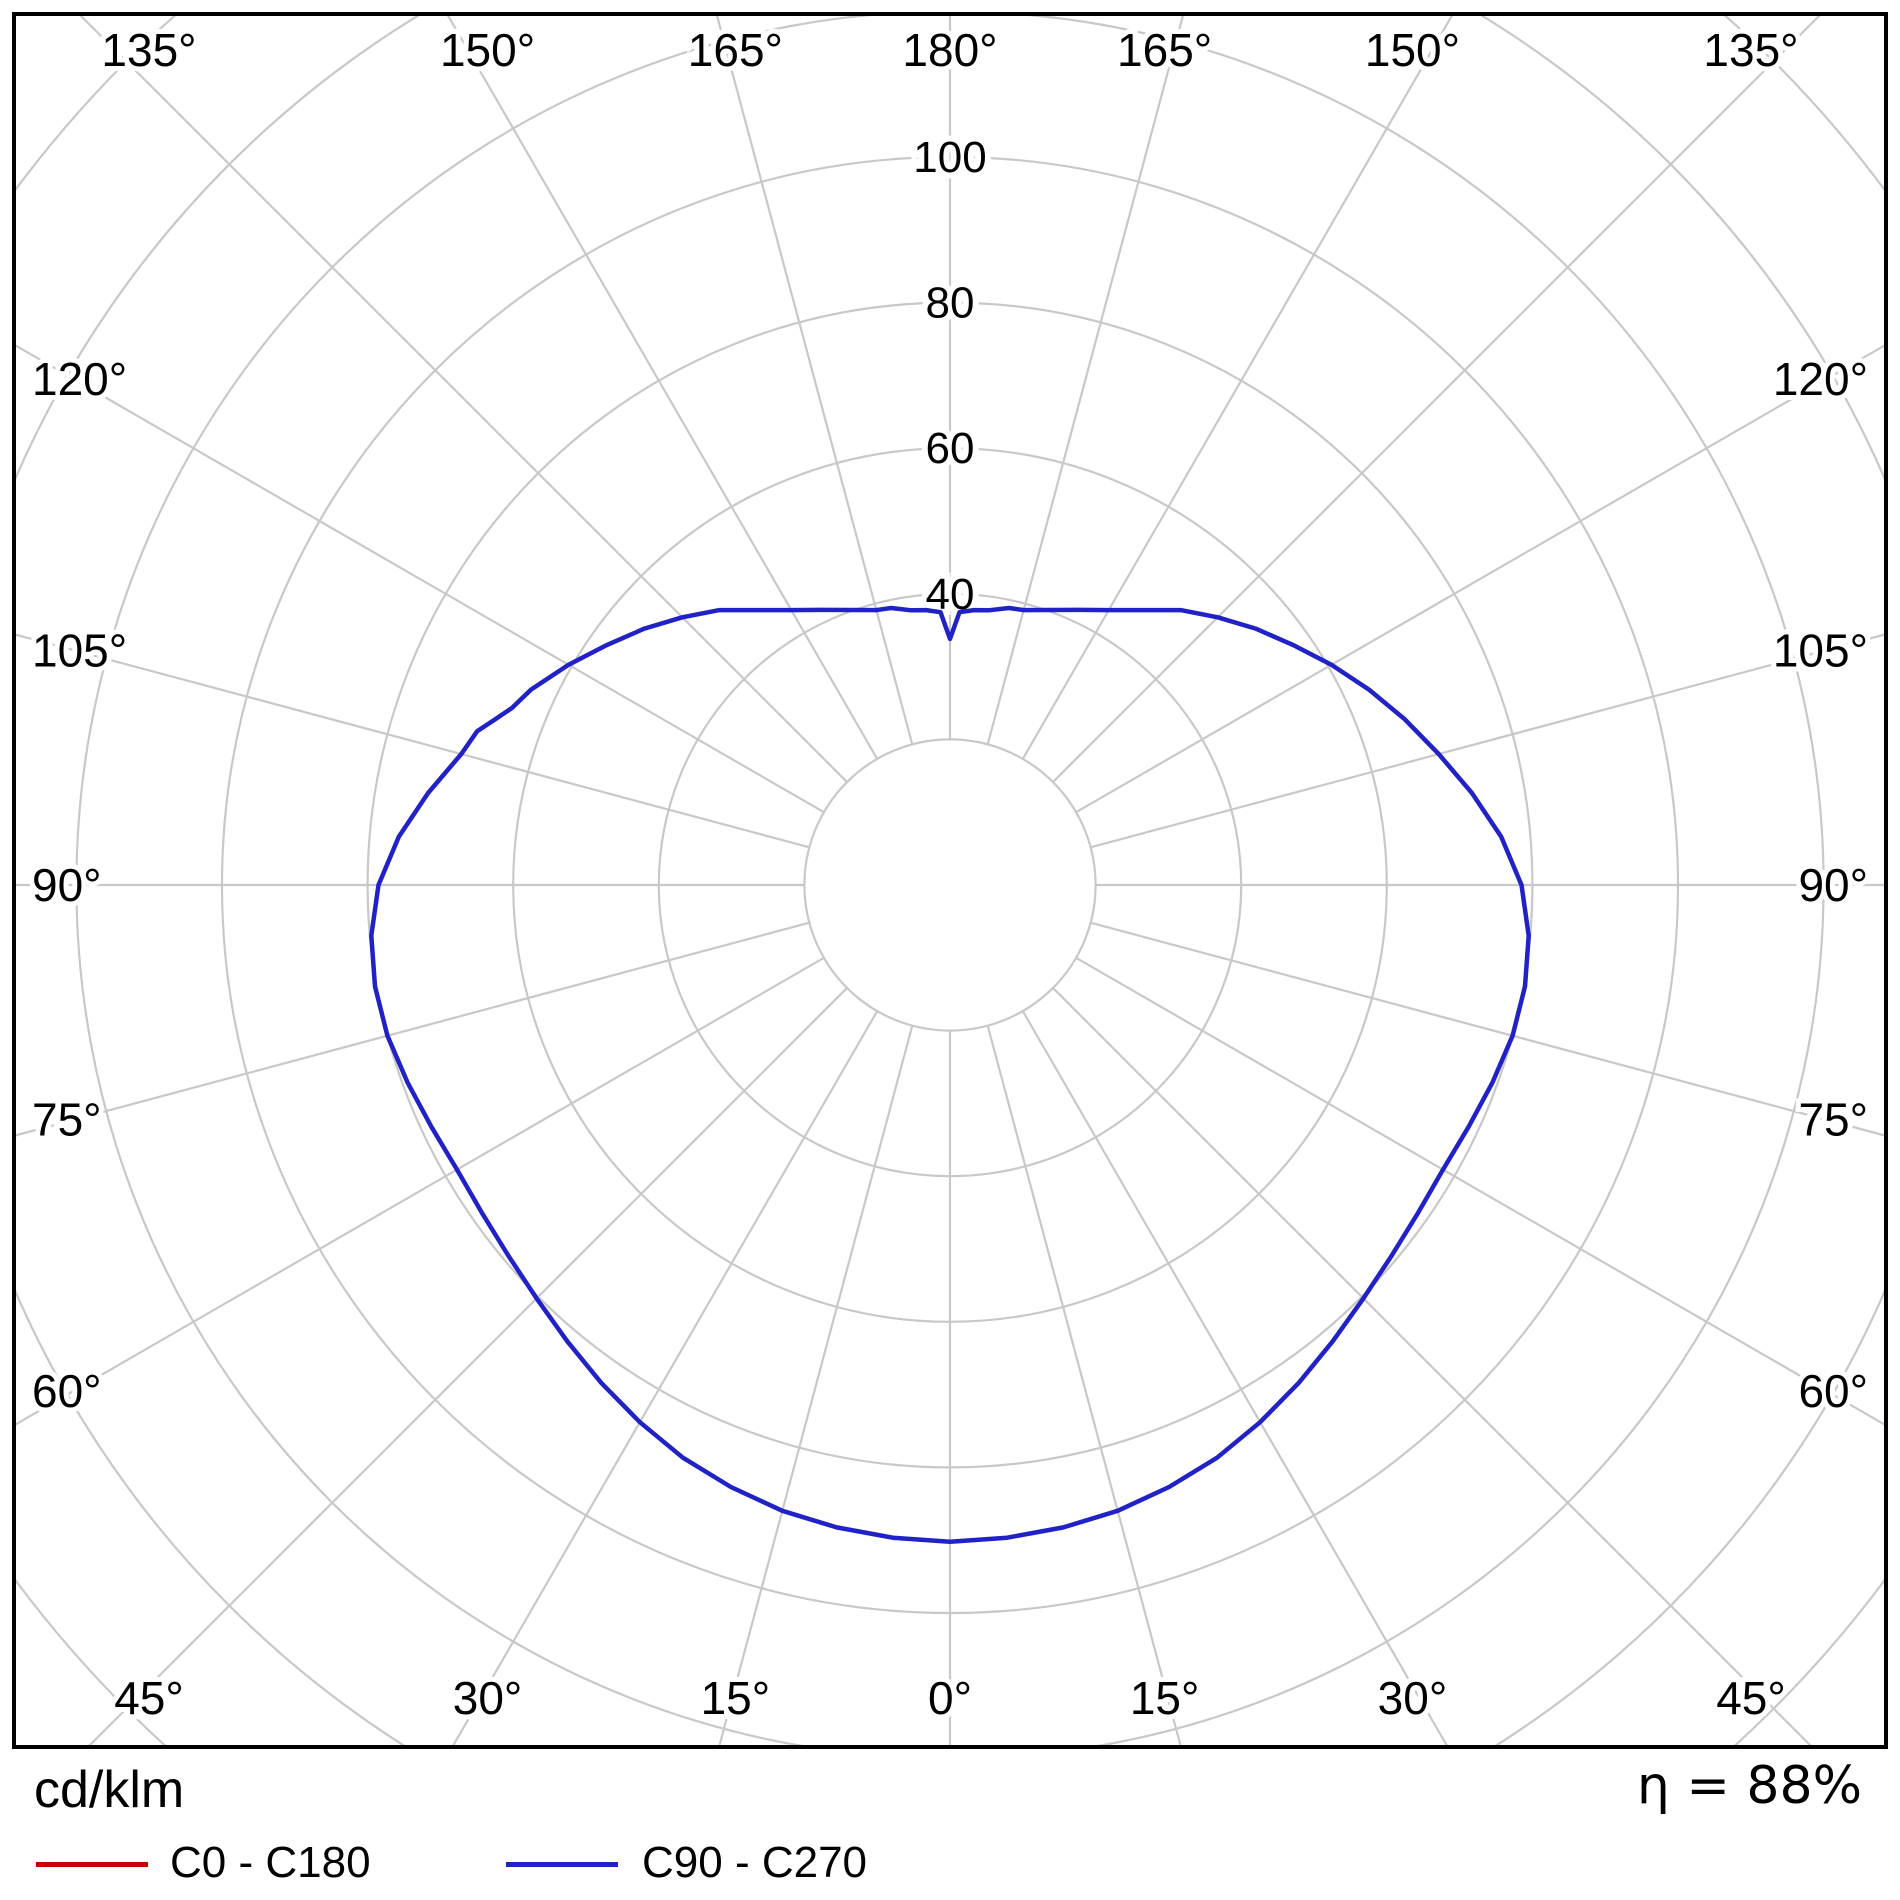 The image size is (1900, 1900). Describe the element at coordinates (270, 1862) in the screenshot. I see `legend-label-c0-c180: C0 - C180` at that location.